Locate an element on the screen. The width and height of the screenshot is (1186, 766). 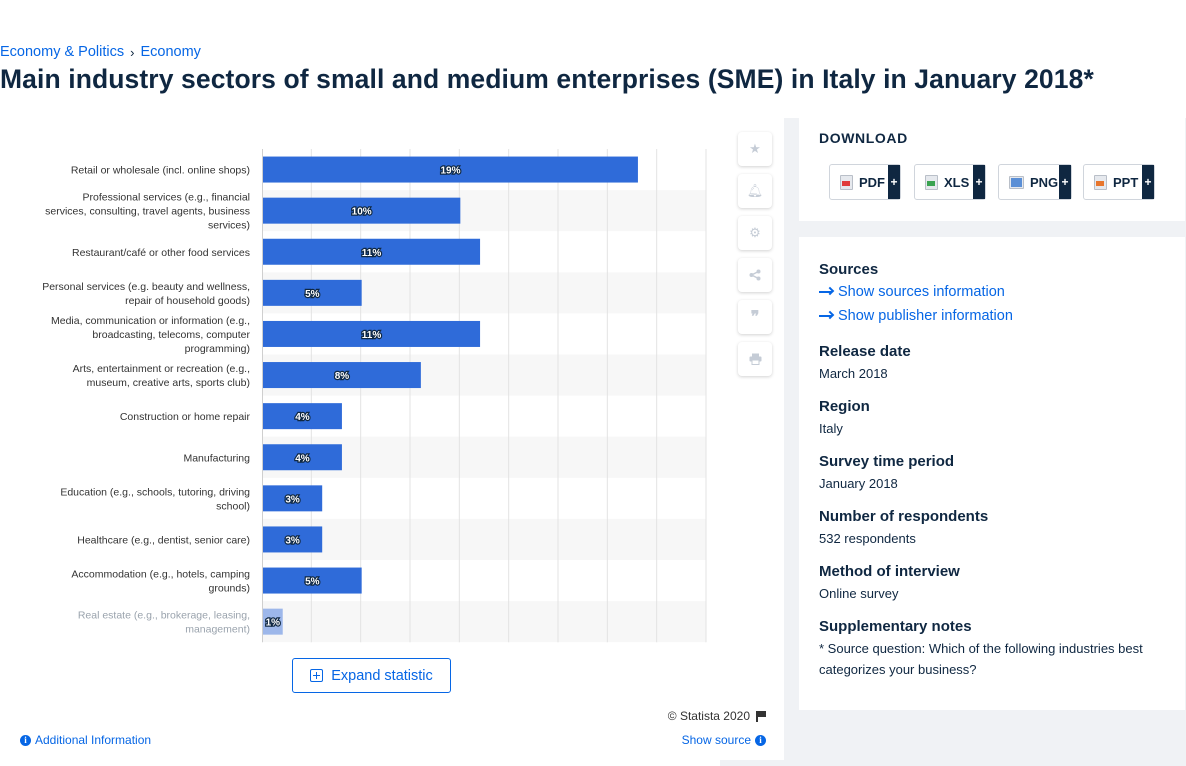
flag-icon is located at coordinates (761, 716).